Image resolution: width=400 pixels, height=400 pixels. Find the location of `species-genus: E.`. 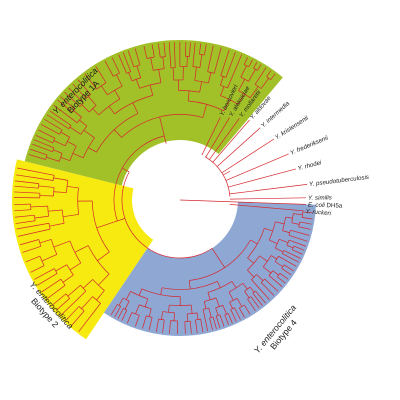

species-genus: E. is located at coordinates (312, 204).